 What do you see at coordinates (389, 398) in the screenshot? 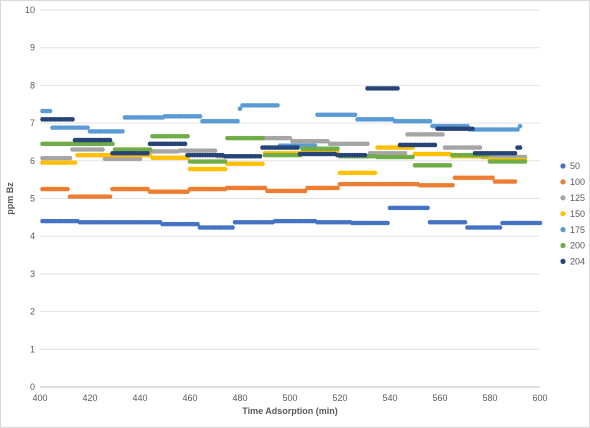
I see `x-tick-label: 540` at bounding box center [389, 398].